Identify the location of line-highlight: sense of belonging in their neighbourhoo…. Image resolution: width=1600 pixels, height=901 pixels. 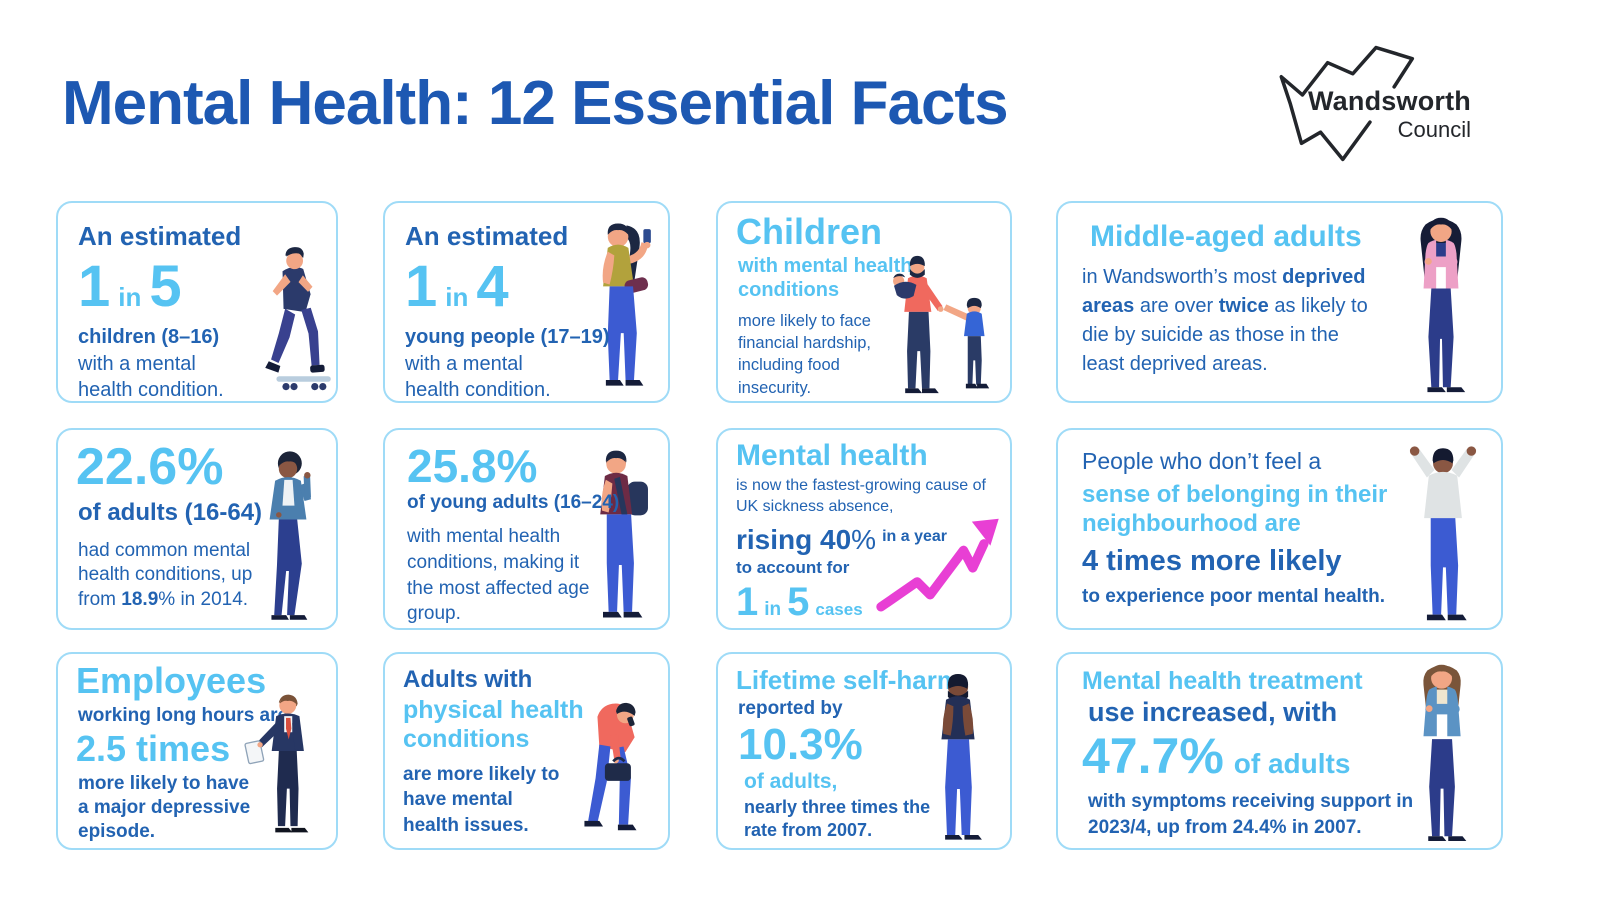
(1235, 509).